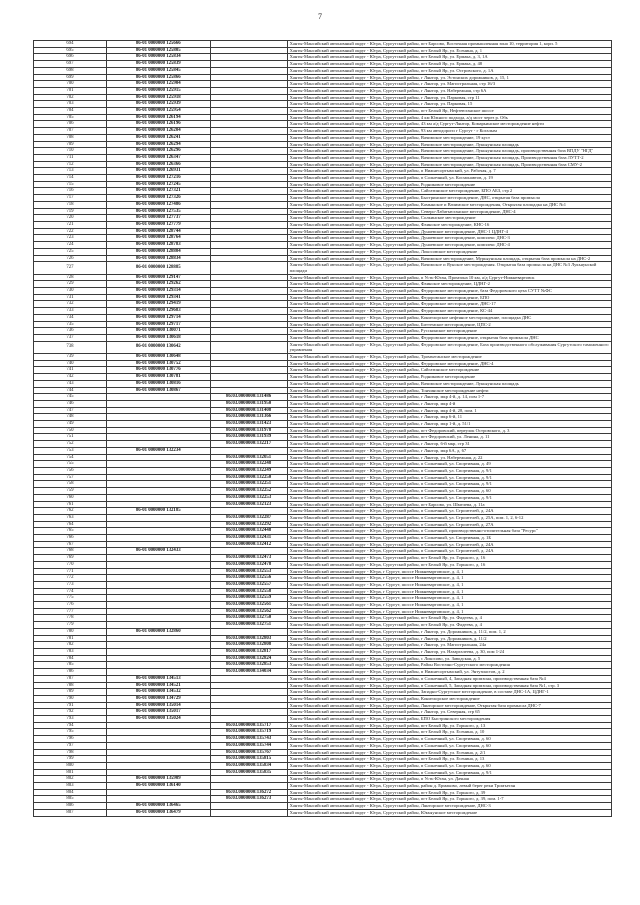 This screenshot has width=640, height=905. I want to click on row-number-cell: 733, so click(70, 311).